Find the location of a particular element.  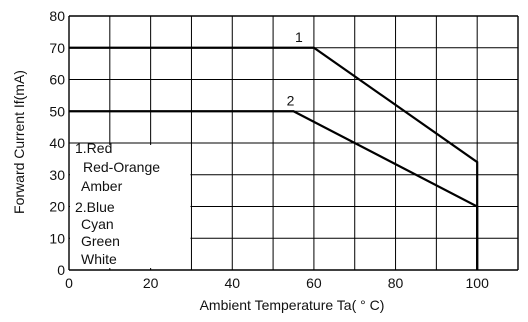

x-tick-label: 40 is located at coordinates (232, 283).